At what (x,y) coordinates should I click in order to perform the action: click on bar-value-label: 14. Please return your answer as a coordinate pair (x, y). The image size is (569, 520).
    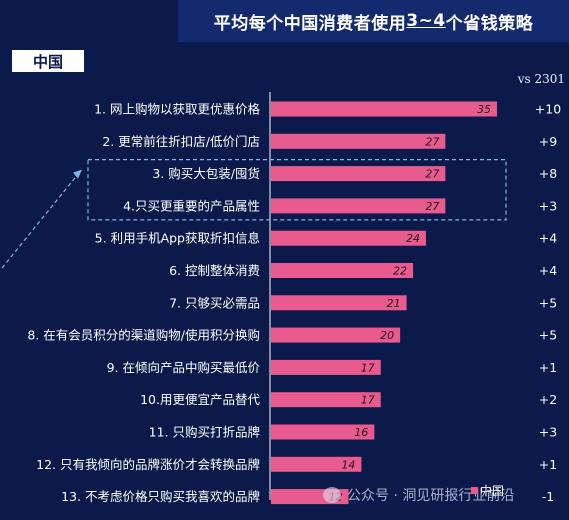
    Looking at the image, I should click on (348, 464).